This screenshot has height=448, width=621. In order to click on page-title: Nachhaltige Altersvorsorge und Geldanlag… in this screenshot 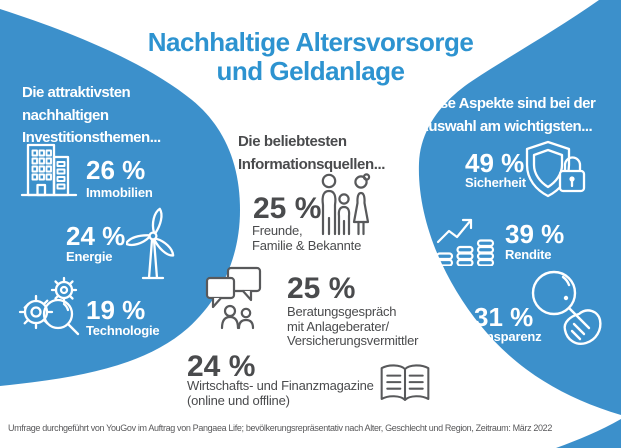, I will do `click(310, 57)`.